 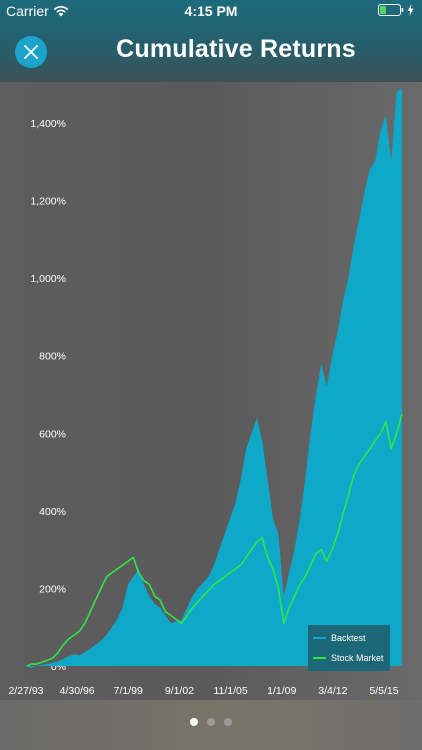 What do you see at coordinates (48, 202) in the screenshot?
I see `y-tick-label: 1,200%` at bounding box center [48, 202].